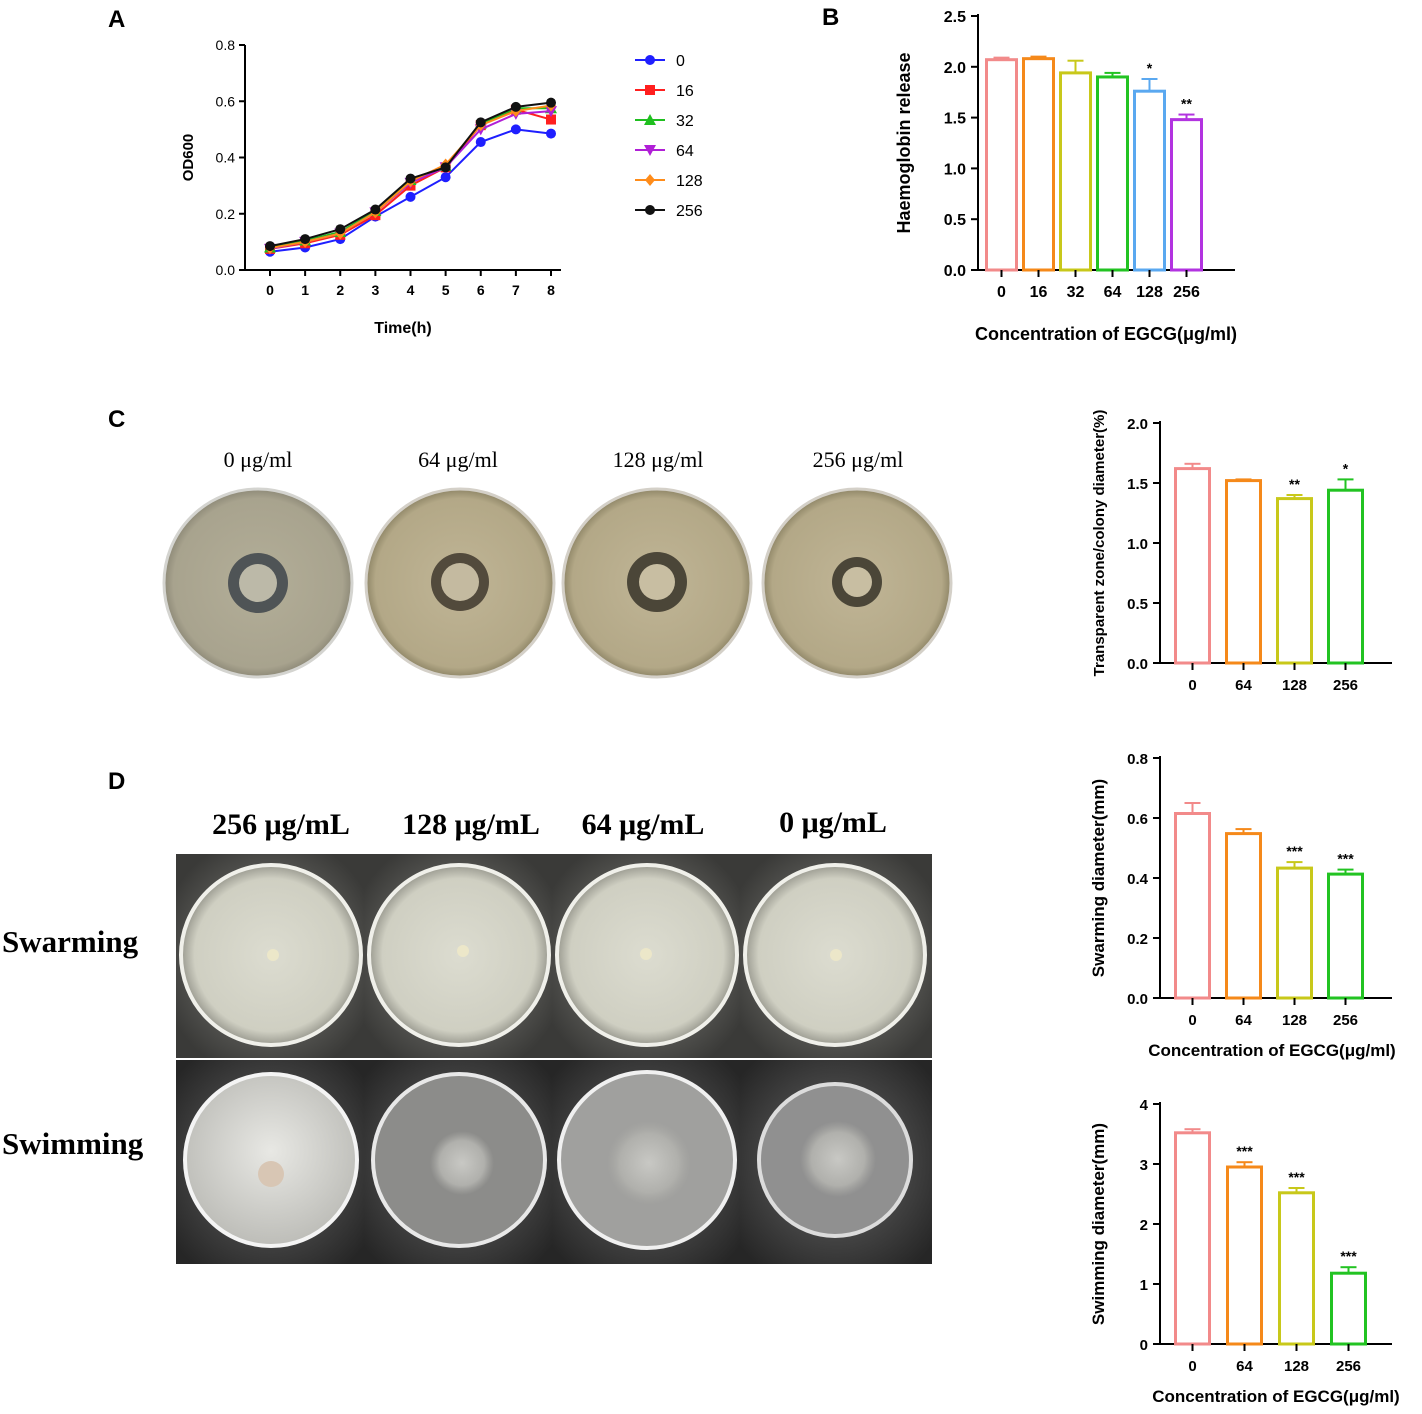 This screenshot has height=1414, width=1422. I want to click on plate-label-c-0: 0 μg/ml, so click(258, 459).